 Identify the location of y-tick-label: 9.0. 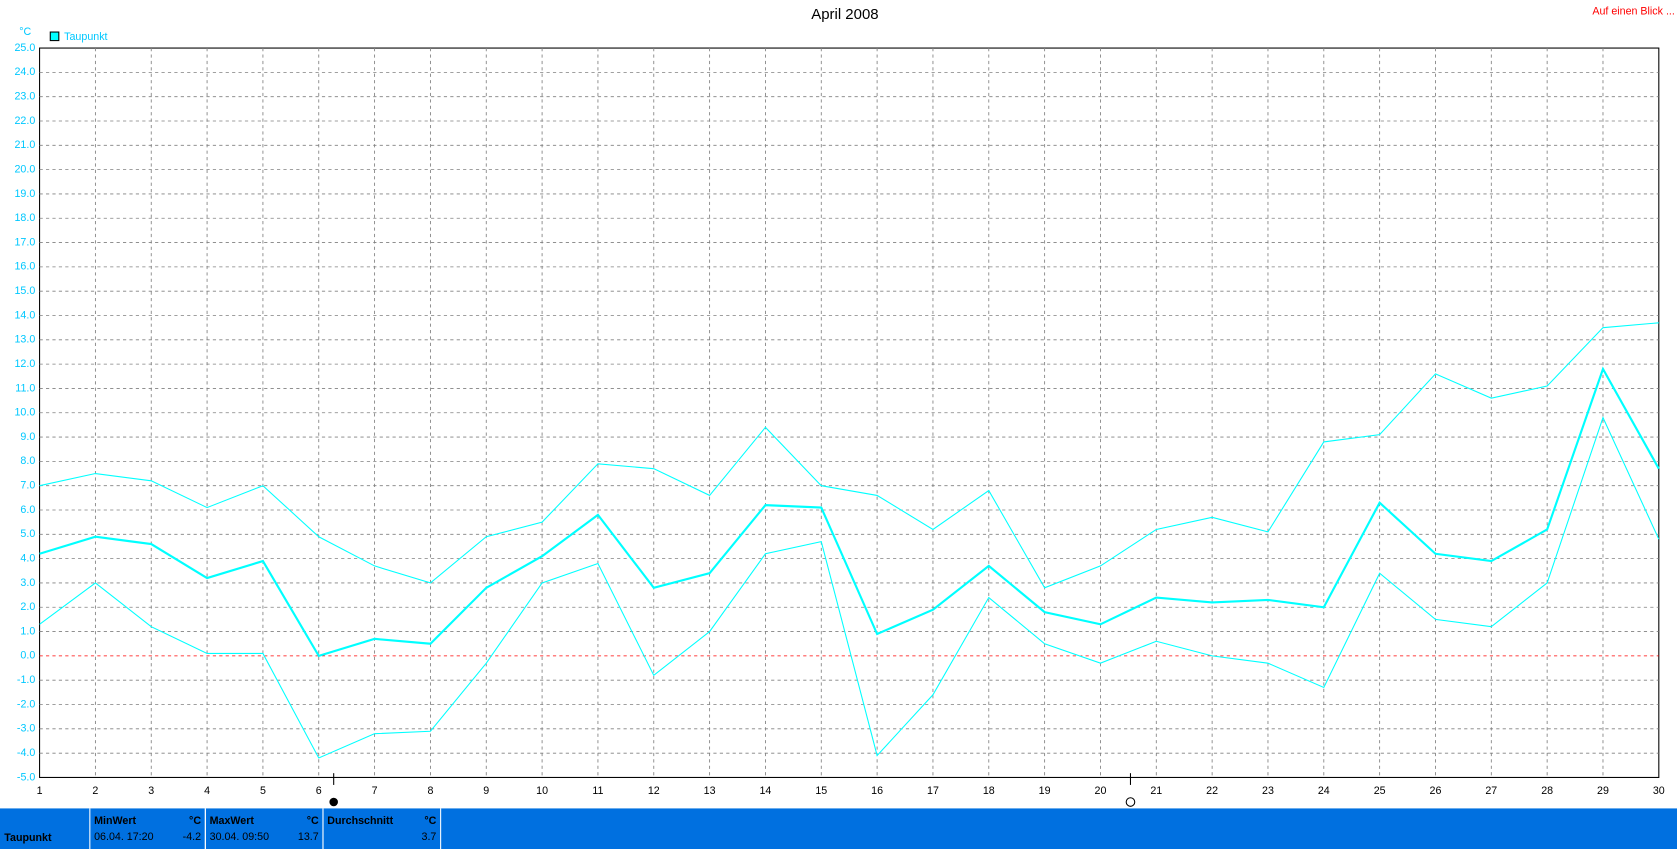
(27, 437).